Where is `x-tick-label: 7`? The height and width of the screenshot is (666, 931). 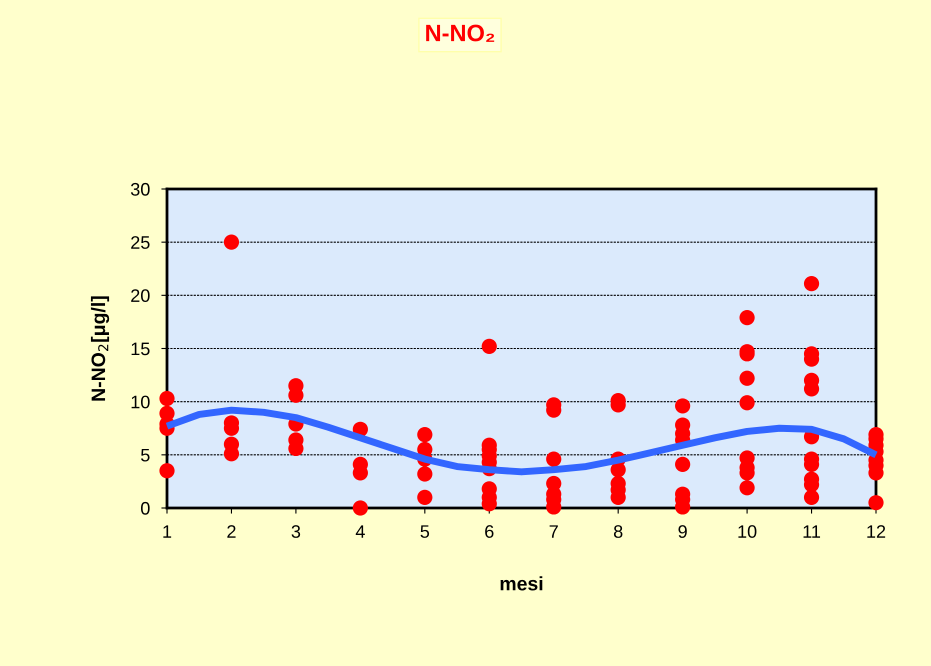
x-tick-label: 7 is located at coordinates (554, 531).